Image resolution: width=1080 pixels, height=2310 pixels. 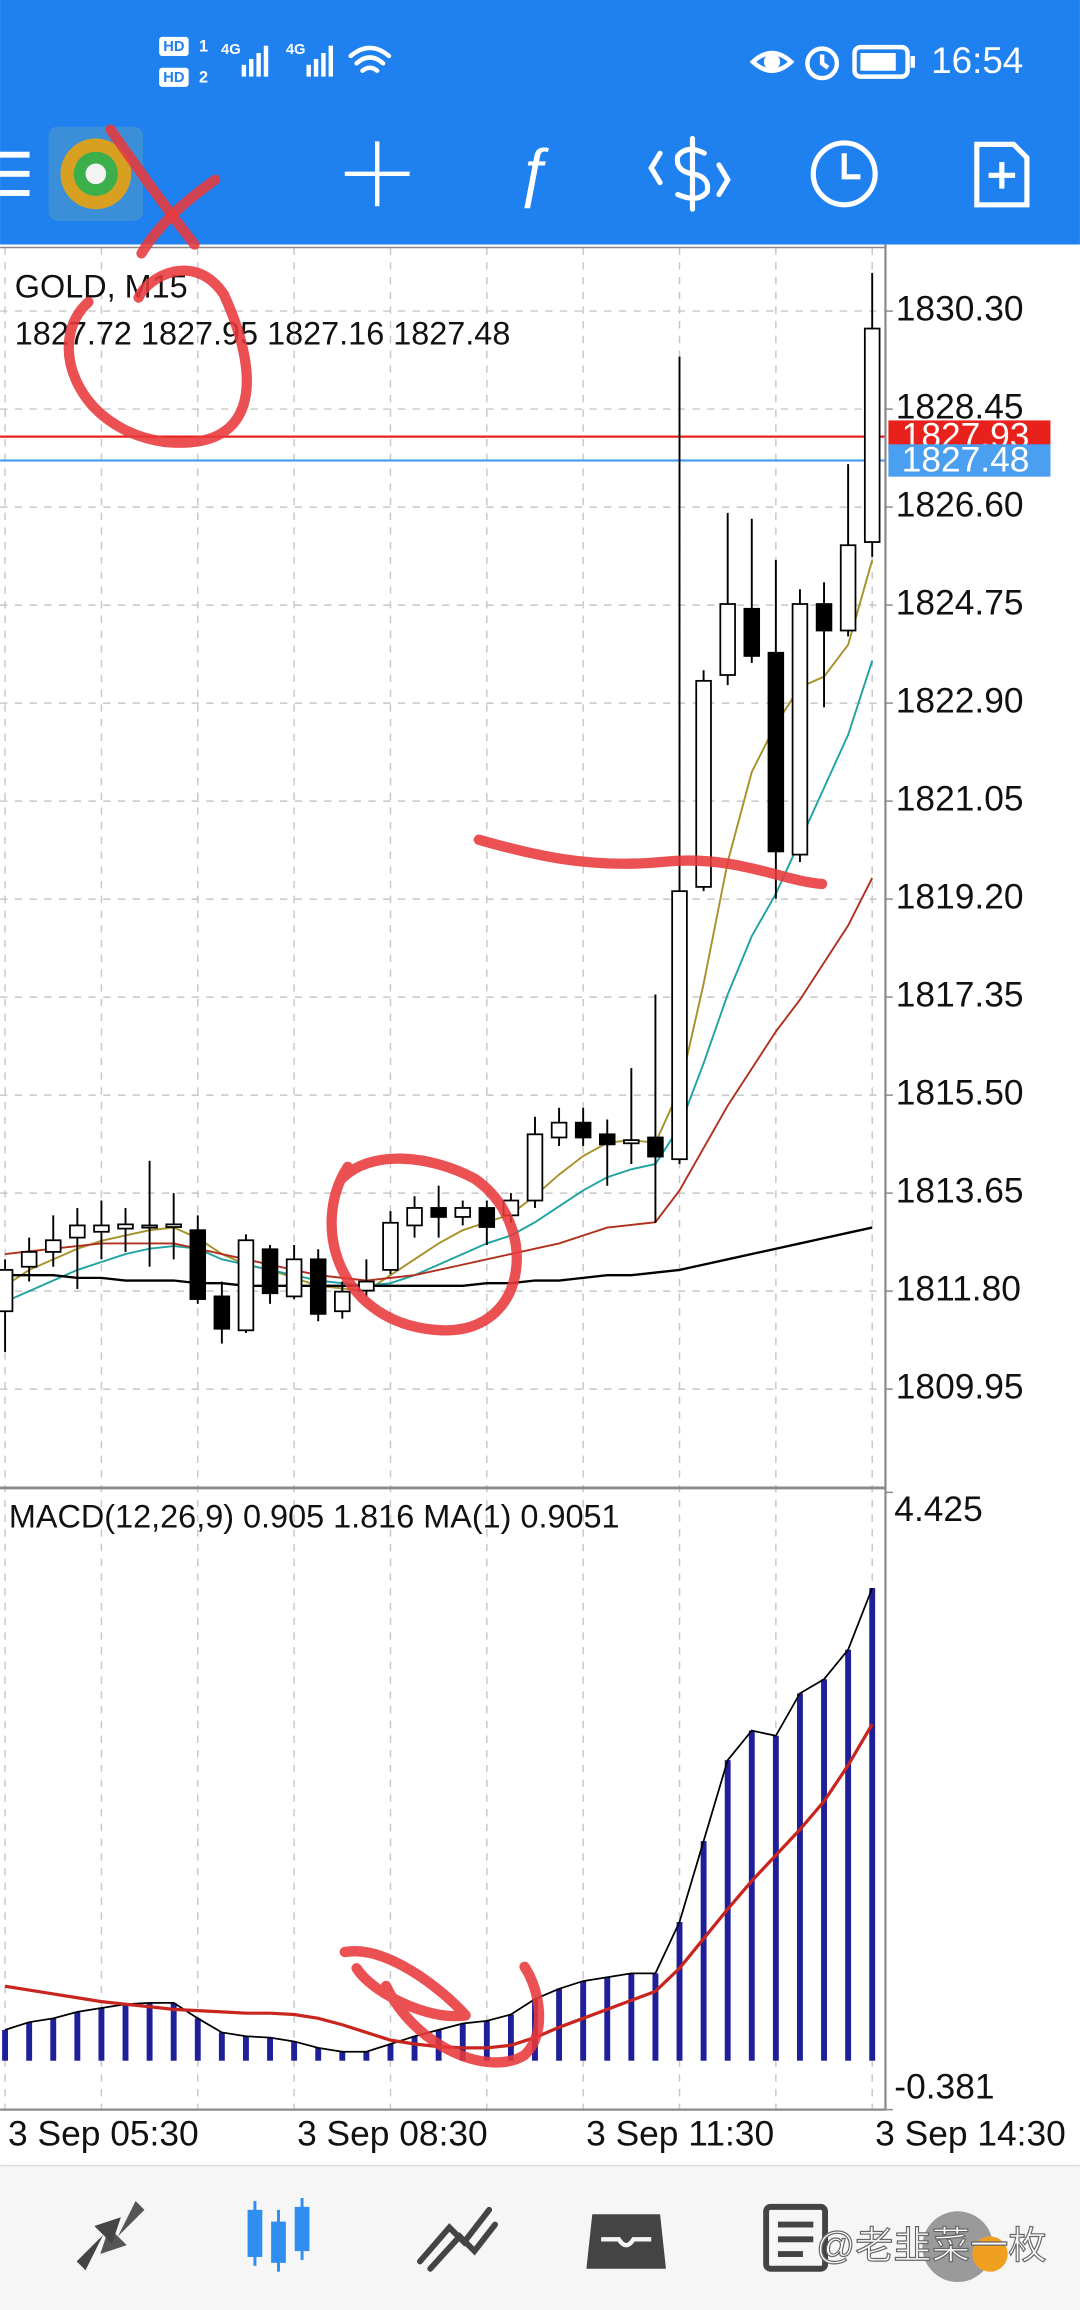 What do you see at coordinates (650, 862) in the screenshot?
I see `annotation-line` at bounding box center [650, 862].